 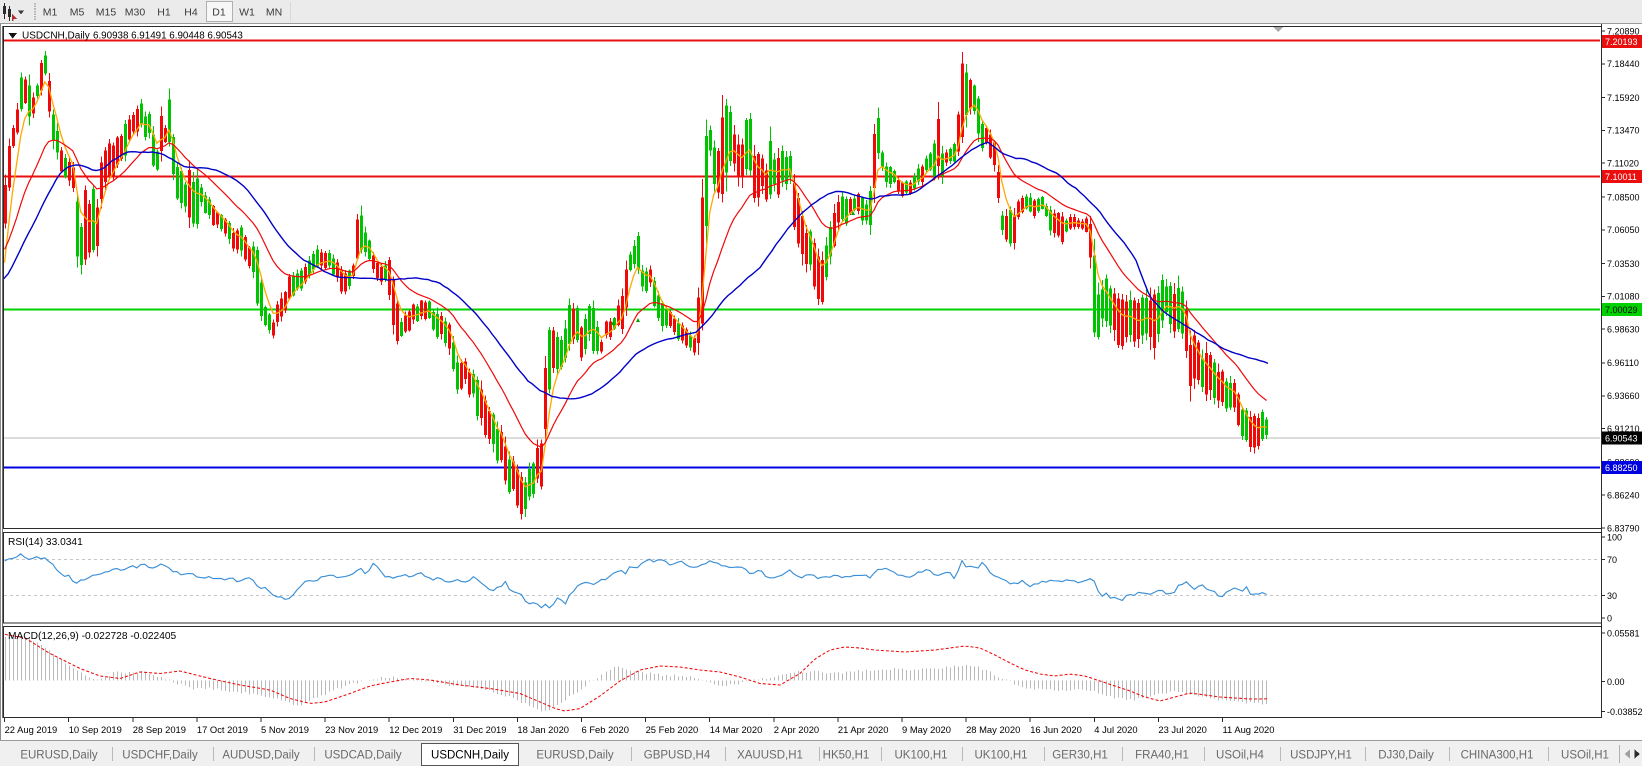 What do you see at coordinates (1623, 363) in the screenshot?
I see `svg-text: 6.96110` at bounding box center [1623, 363].